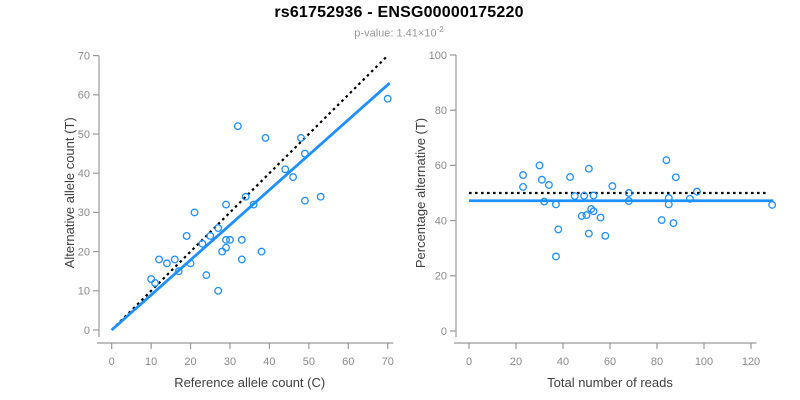 The height and width of the screenshot is (400, 800). What do you see at coordinates (395, 33) in the screenshot?
I see `subtitle-text: p-value: 1.41×10` at bounding box center [395, 33].